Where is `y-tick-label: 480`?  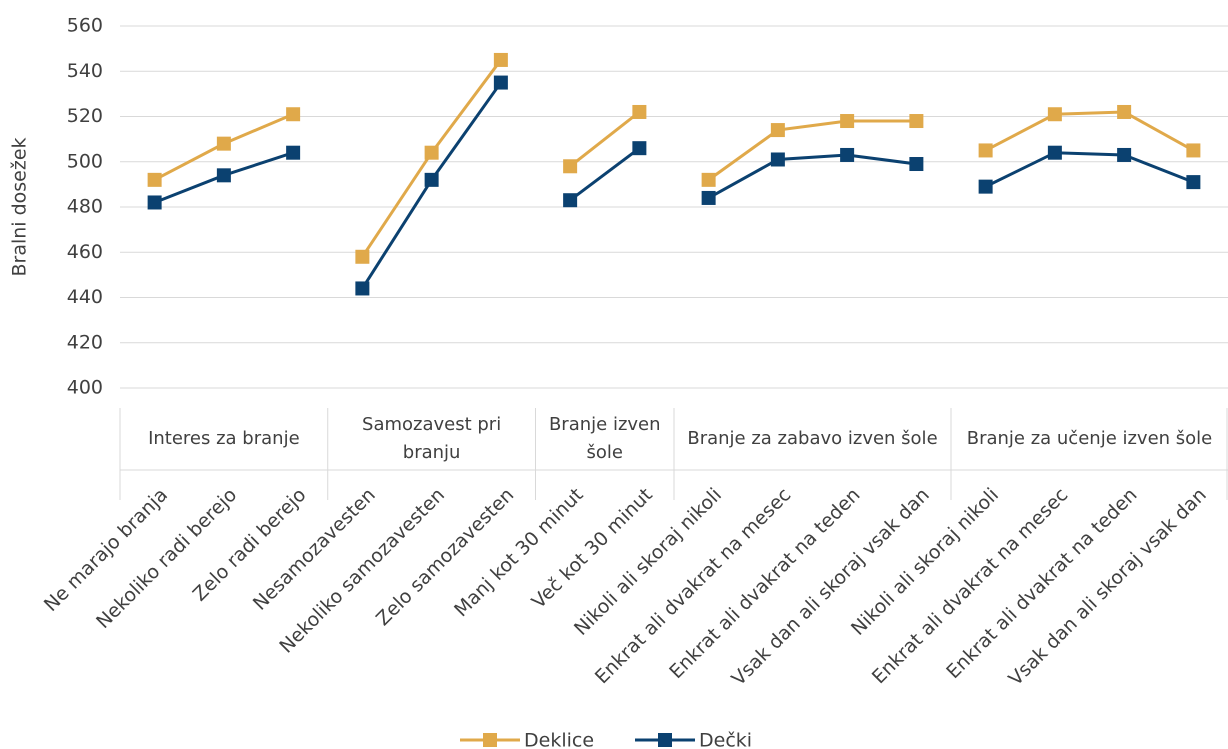
y-tick-label: 480 is located at coordinates (85, 207).